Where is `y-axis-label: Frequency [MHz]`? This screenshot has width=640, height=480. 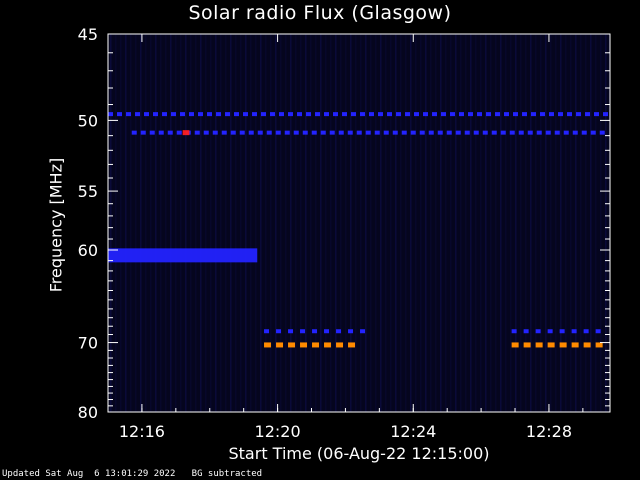 y-axis-label: Frequency [MHz] is located at coordinates (56, 225).